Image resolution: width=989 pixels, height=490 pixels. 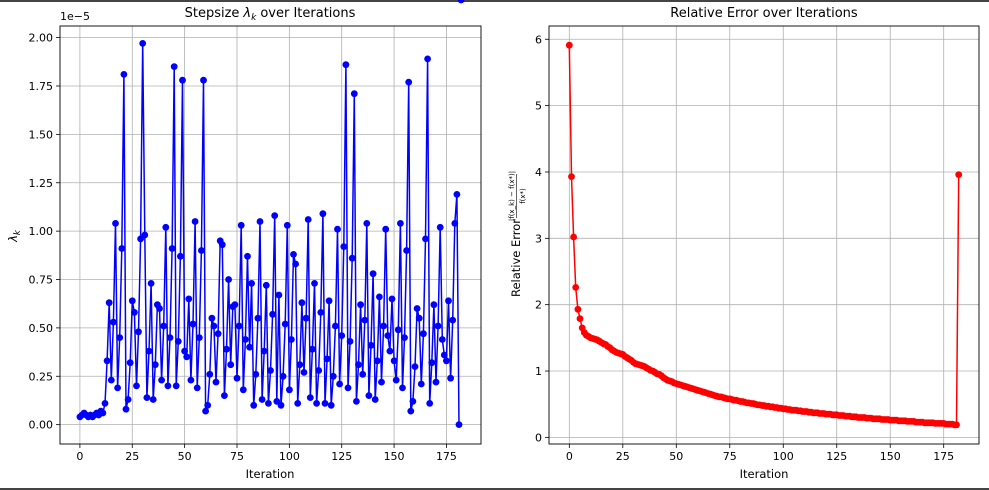 I want to click on relative-error-title: Relative Error over Iterations, so click(x=764, y=13).